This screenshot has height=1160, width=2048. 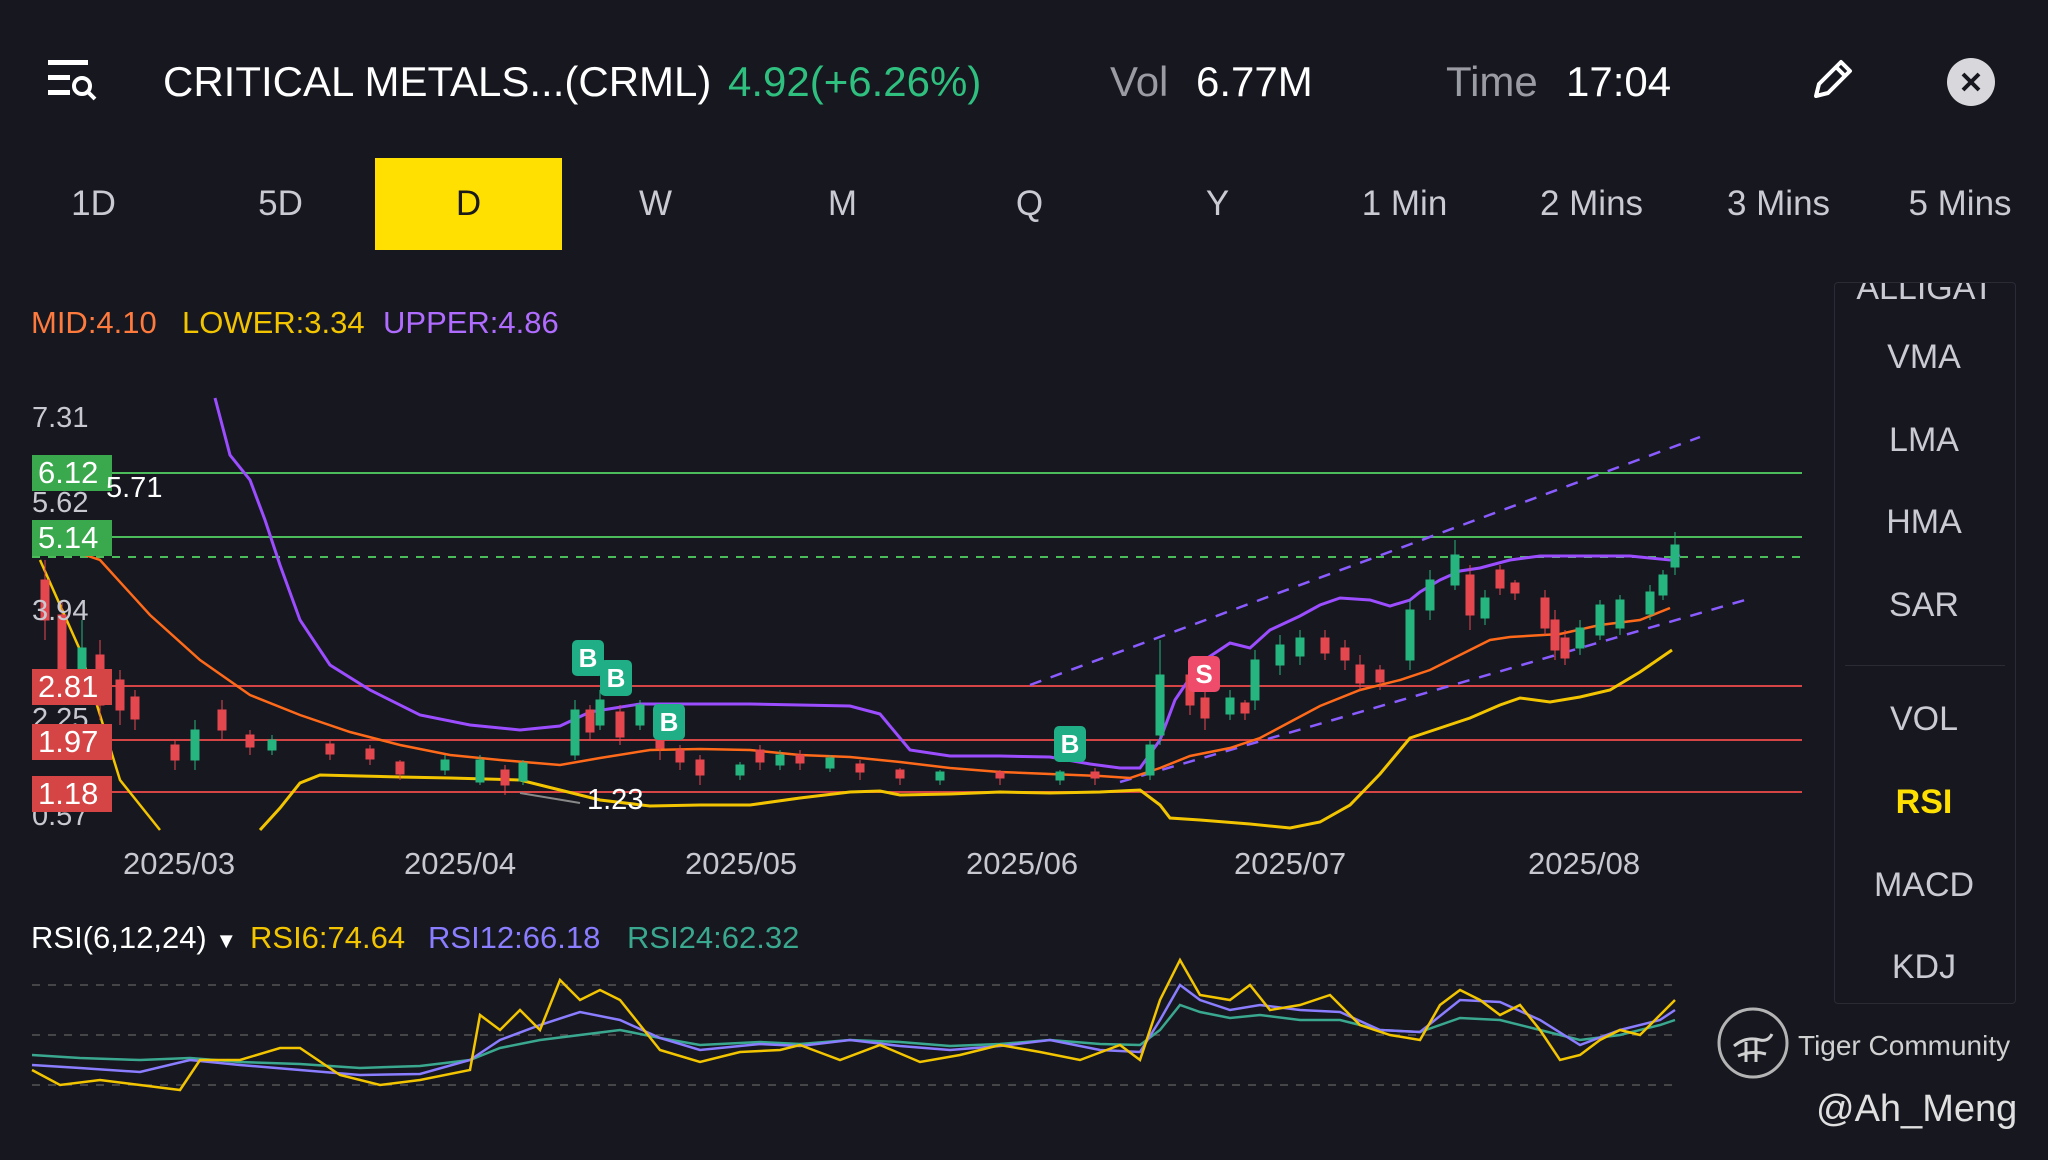 I want to click on side-item-sar: SAR, so click(x=1924, y=605).